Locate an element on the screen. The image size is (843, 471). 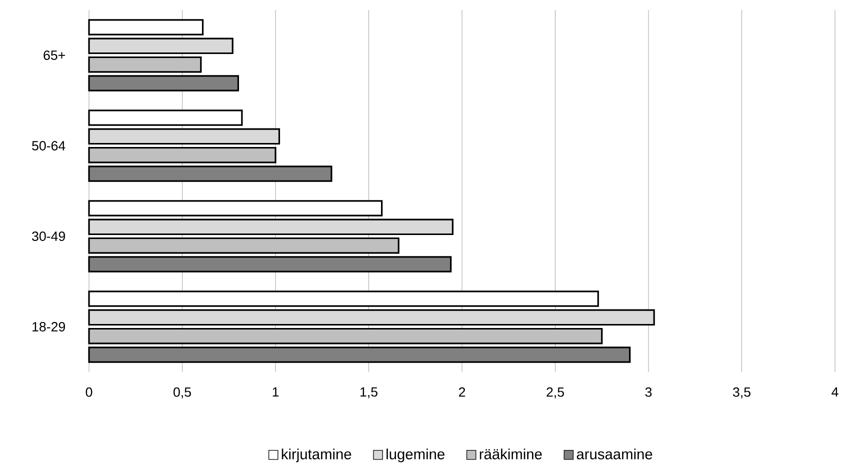
legend-label: lugemine is located at coordinates (415, 455).